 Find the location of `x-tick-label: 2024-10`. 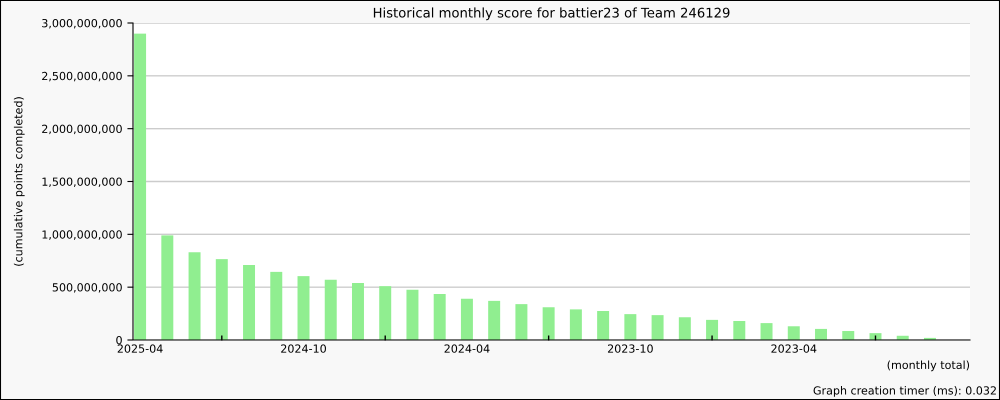

x-tick-label: 2024-10 is located at coordinates (303, 348).